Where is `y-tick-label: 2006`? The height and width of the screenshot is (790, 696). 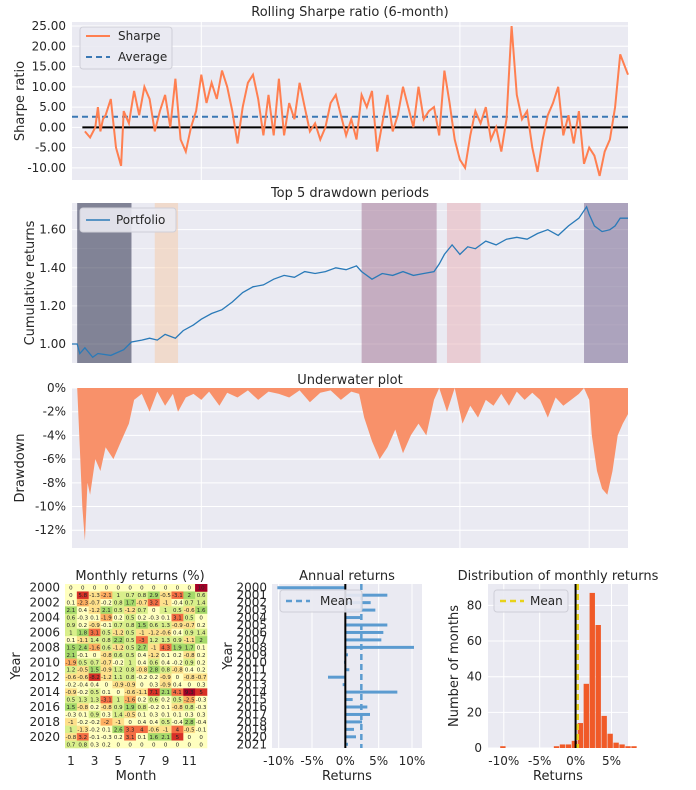 y-tick-label: 2006 is located at coordinates (251, 632).